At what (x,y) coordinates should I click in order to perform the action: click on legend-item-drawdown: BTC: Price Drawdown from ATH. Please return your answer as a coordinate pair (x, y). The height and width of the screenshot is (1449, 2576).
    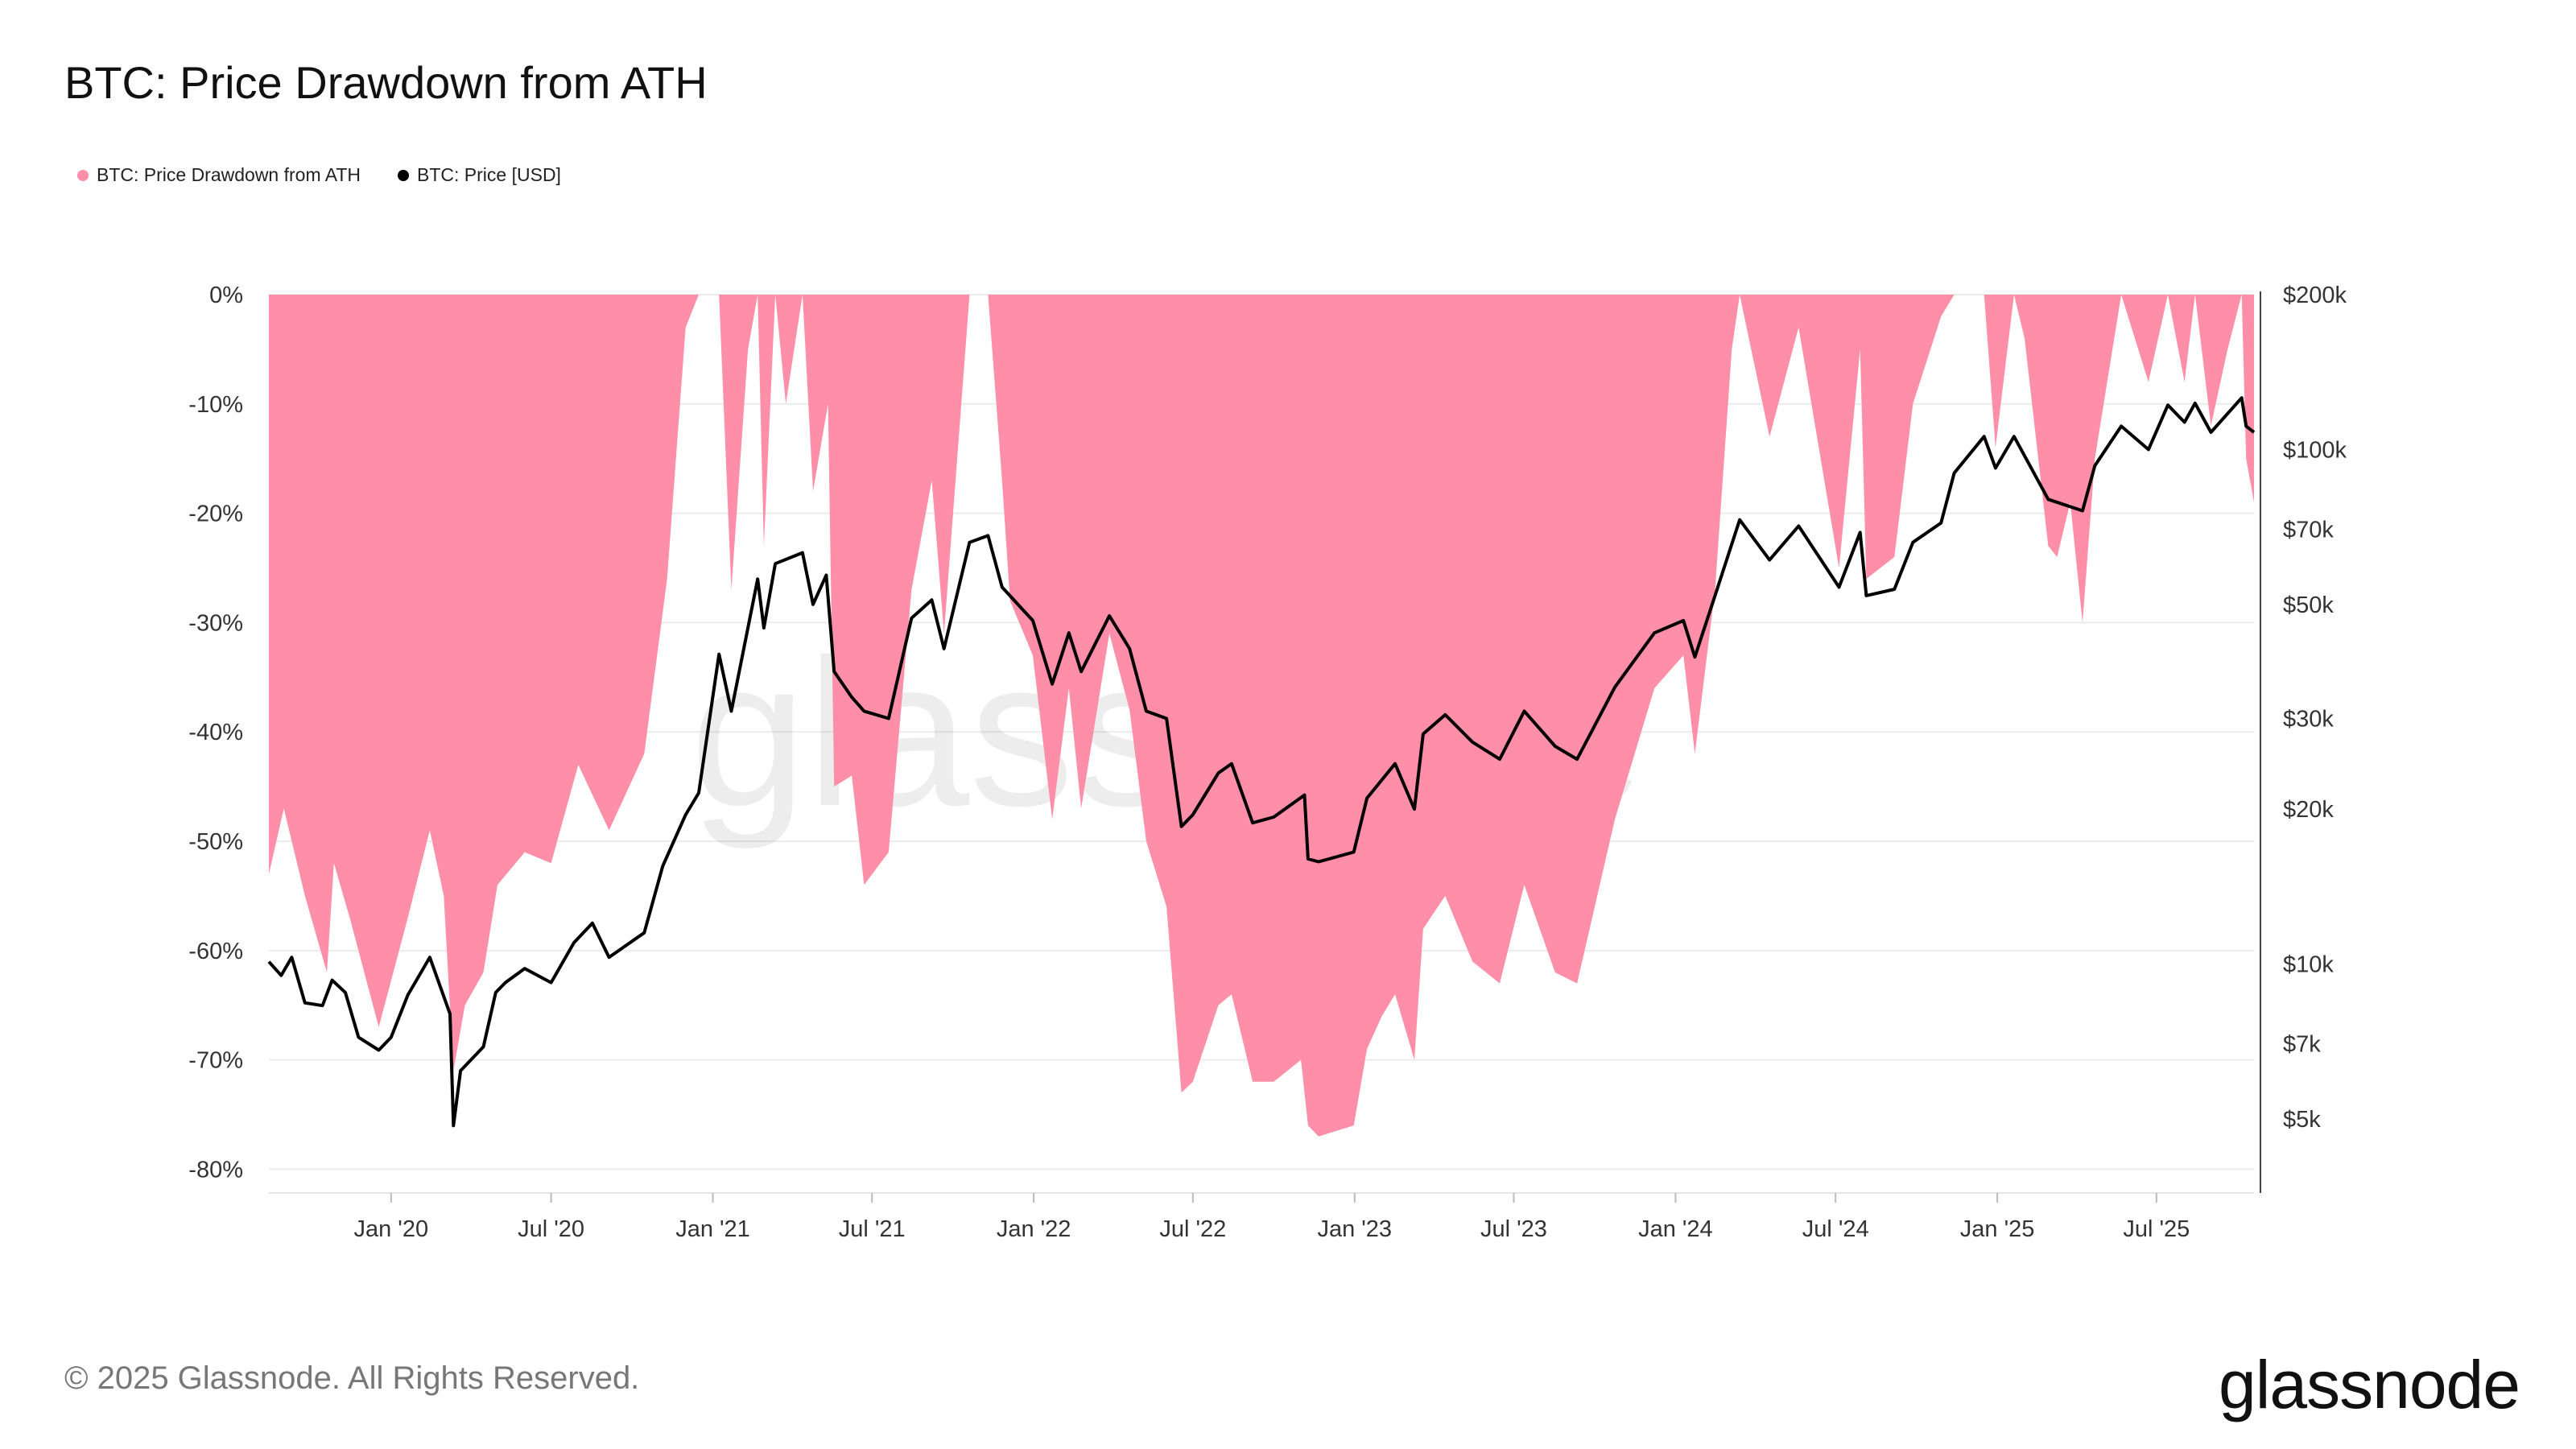
    Looking at the image, I should click on (219, 175).